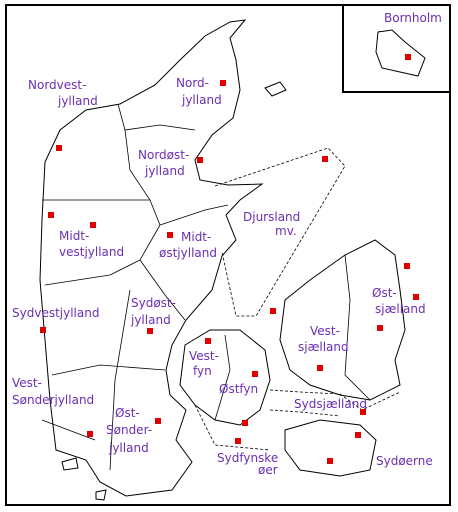  Describe the element at coordinates (153, 303) in the screenshot. I see `region-label: Sydøst-` at that location.